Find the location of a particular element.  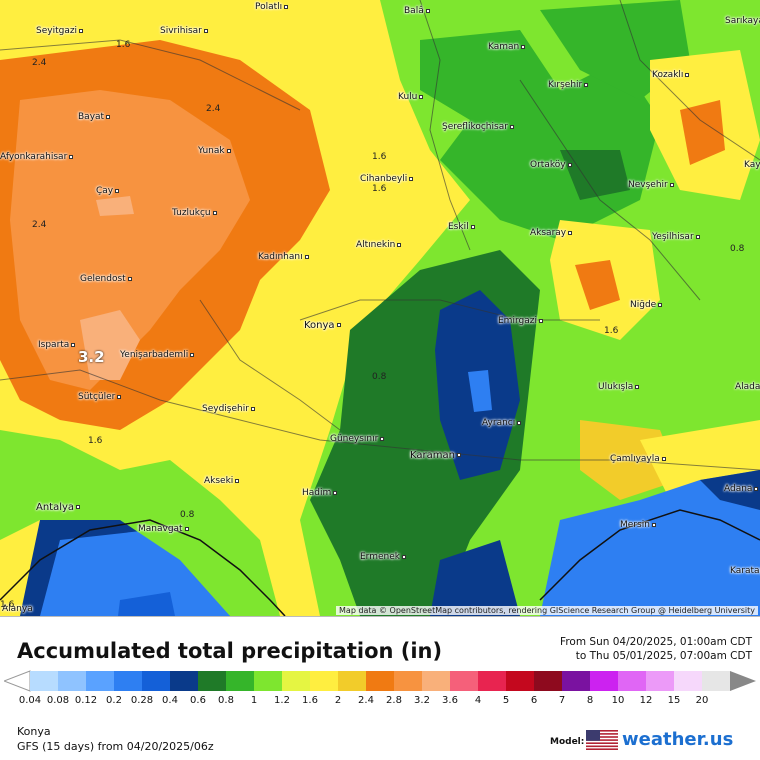

city-aksaray: Aksaray is located at coordinates (551, 233).